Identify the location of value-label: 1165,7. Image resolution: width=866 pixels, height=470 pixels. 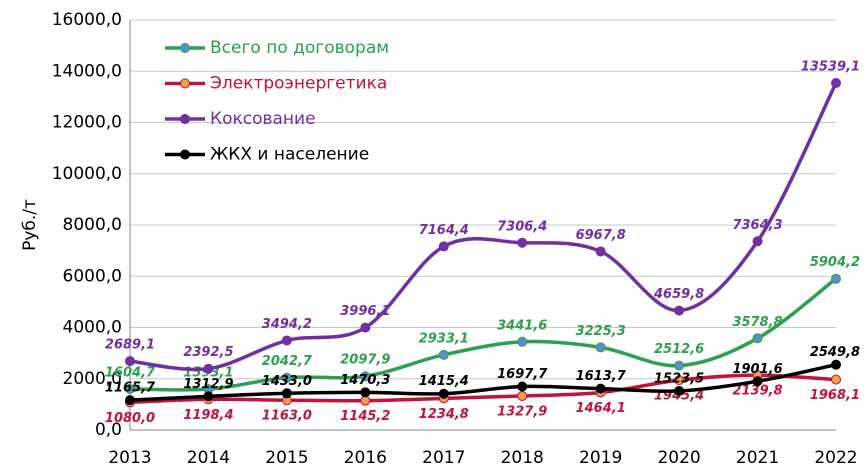
(130, 388).